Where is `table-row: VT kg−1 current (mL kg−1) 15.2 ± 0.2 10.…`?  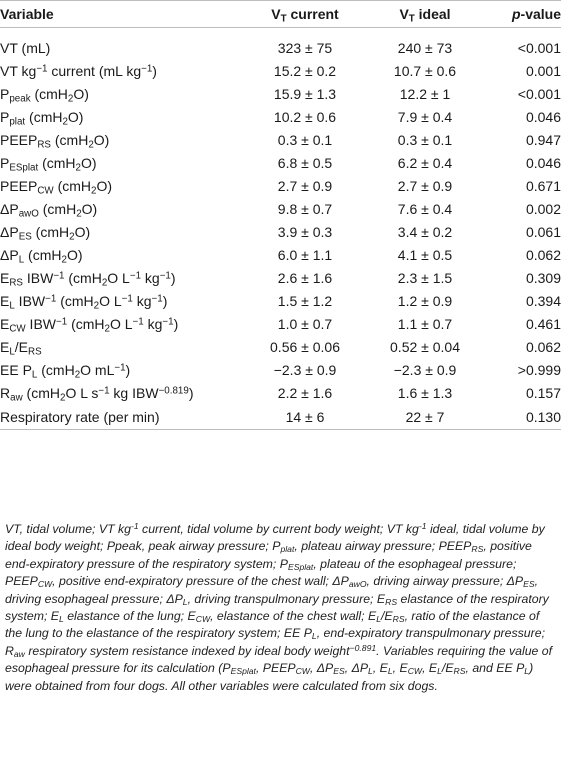 table-row: VT kg−1 current (mL kg−1) 15.2 ± 0.2 10.… is located at coordinates (280, 71).